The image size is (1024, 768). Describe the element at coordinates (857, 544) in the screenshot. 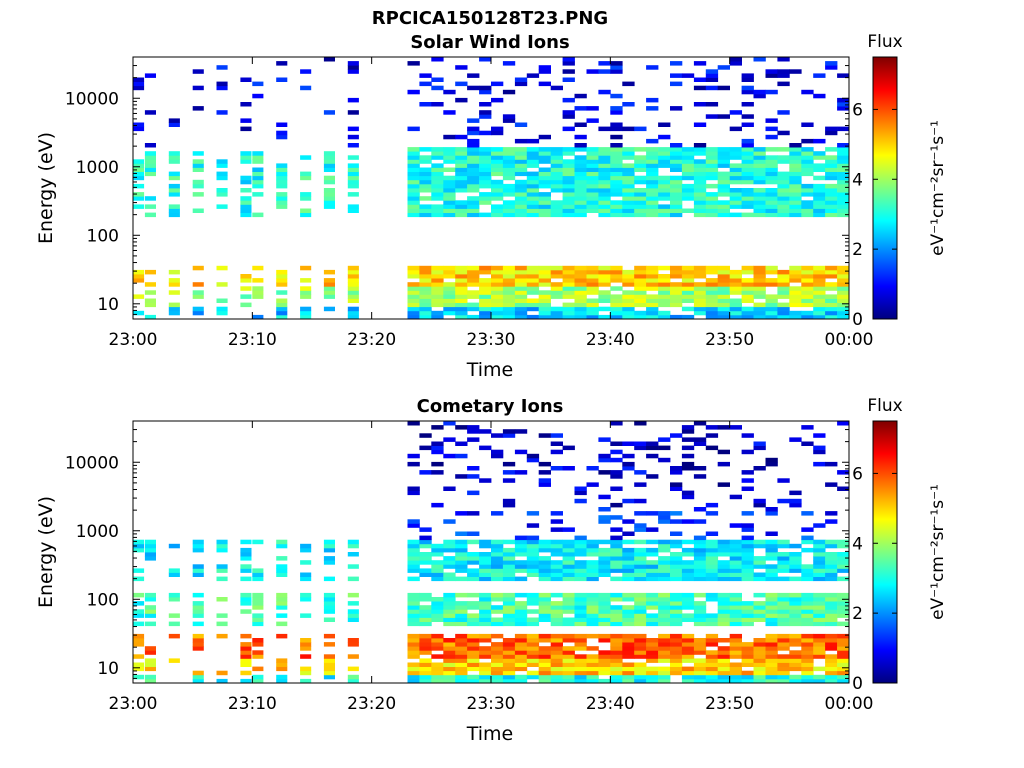

I see `colorbar-tick-label: 4` at that location.